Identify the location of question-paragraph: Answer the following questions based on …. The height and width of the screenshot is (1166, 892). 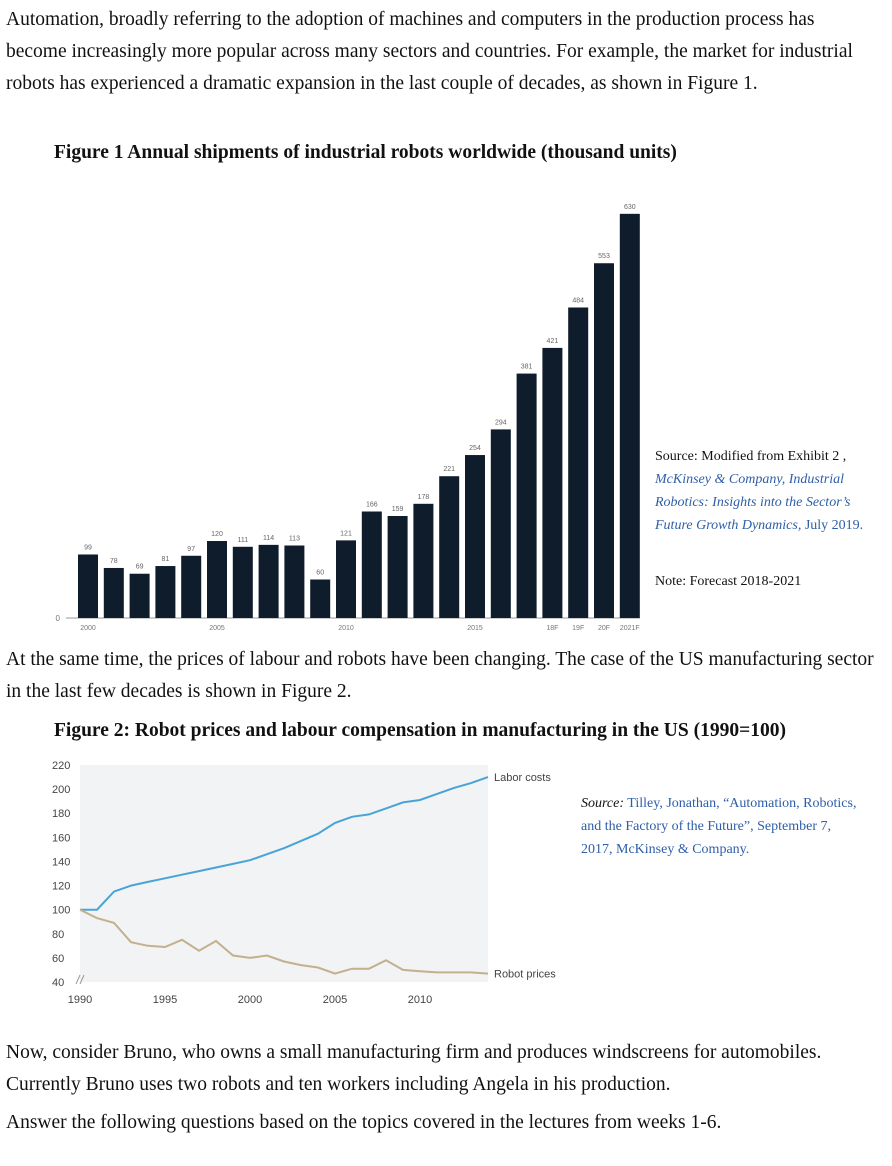
(364, 1122).